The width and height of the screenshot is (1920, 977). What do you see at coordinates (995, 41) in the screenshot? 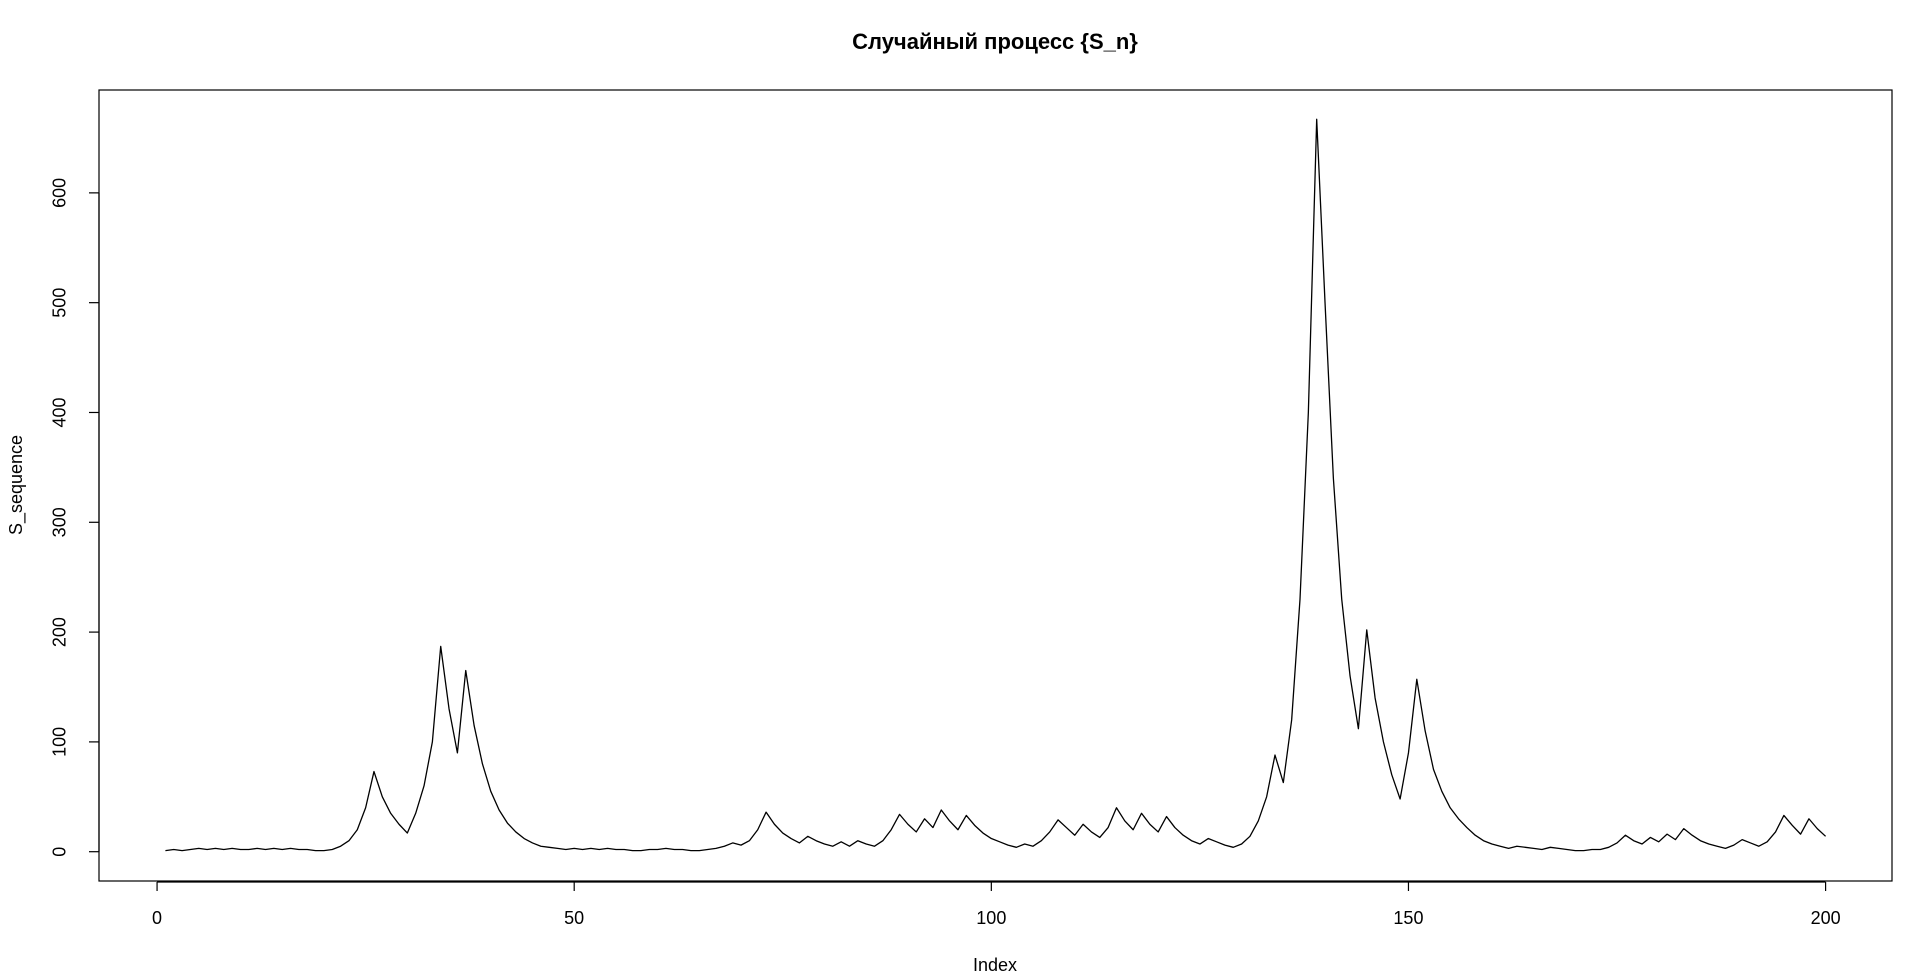
I see `chart-title: Случайный процесс {S_n}` at bounding box center [995, 41].